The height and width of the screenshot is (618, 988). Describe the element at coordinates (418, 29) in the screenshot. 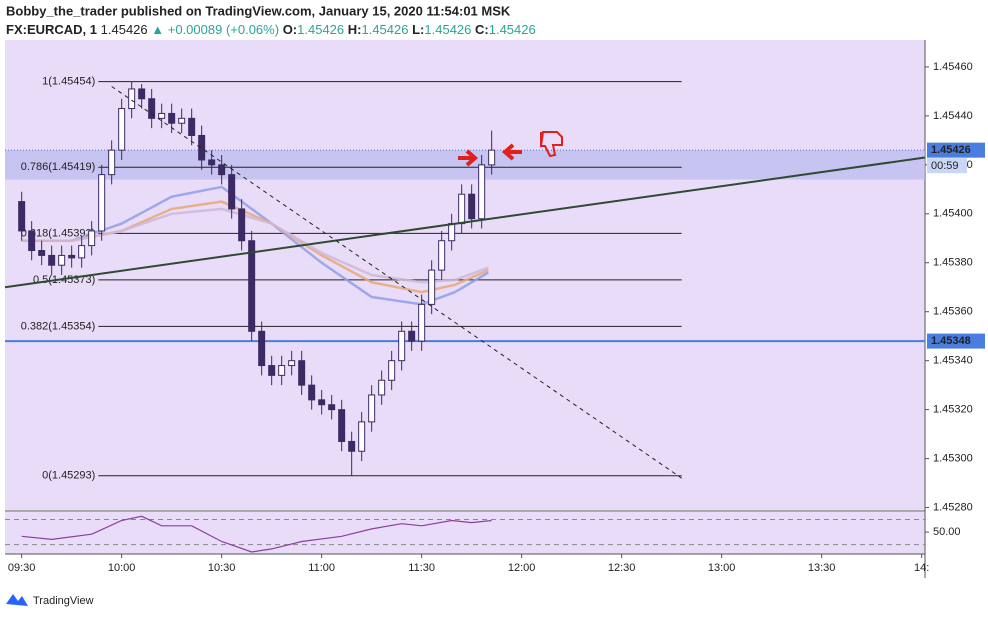

I see `ohlc-label: L:` at that location.